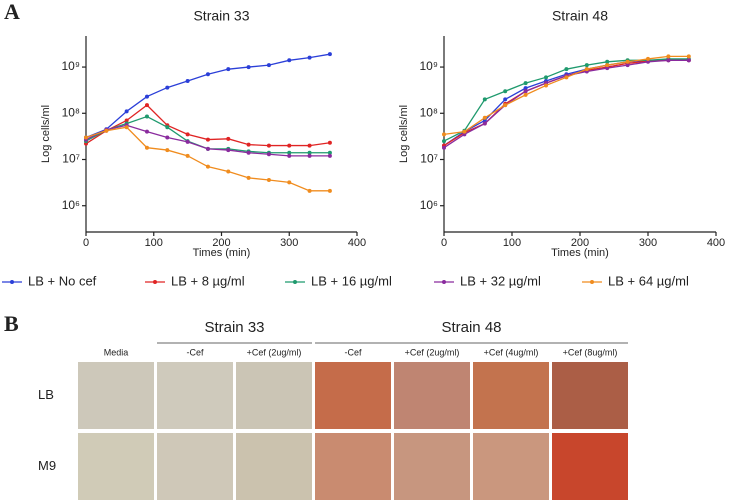  I want to click on x-tick-label: 400, so click(357, 243).